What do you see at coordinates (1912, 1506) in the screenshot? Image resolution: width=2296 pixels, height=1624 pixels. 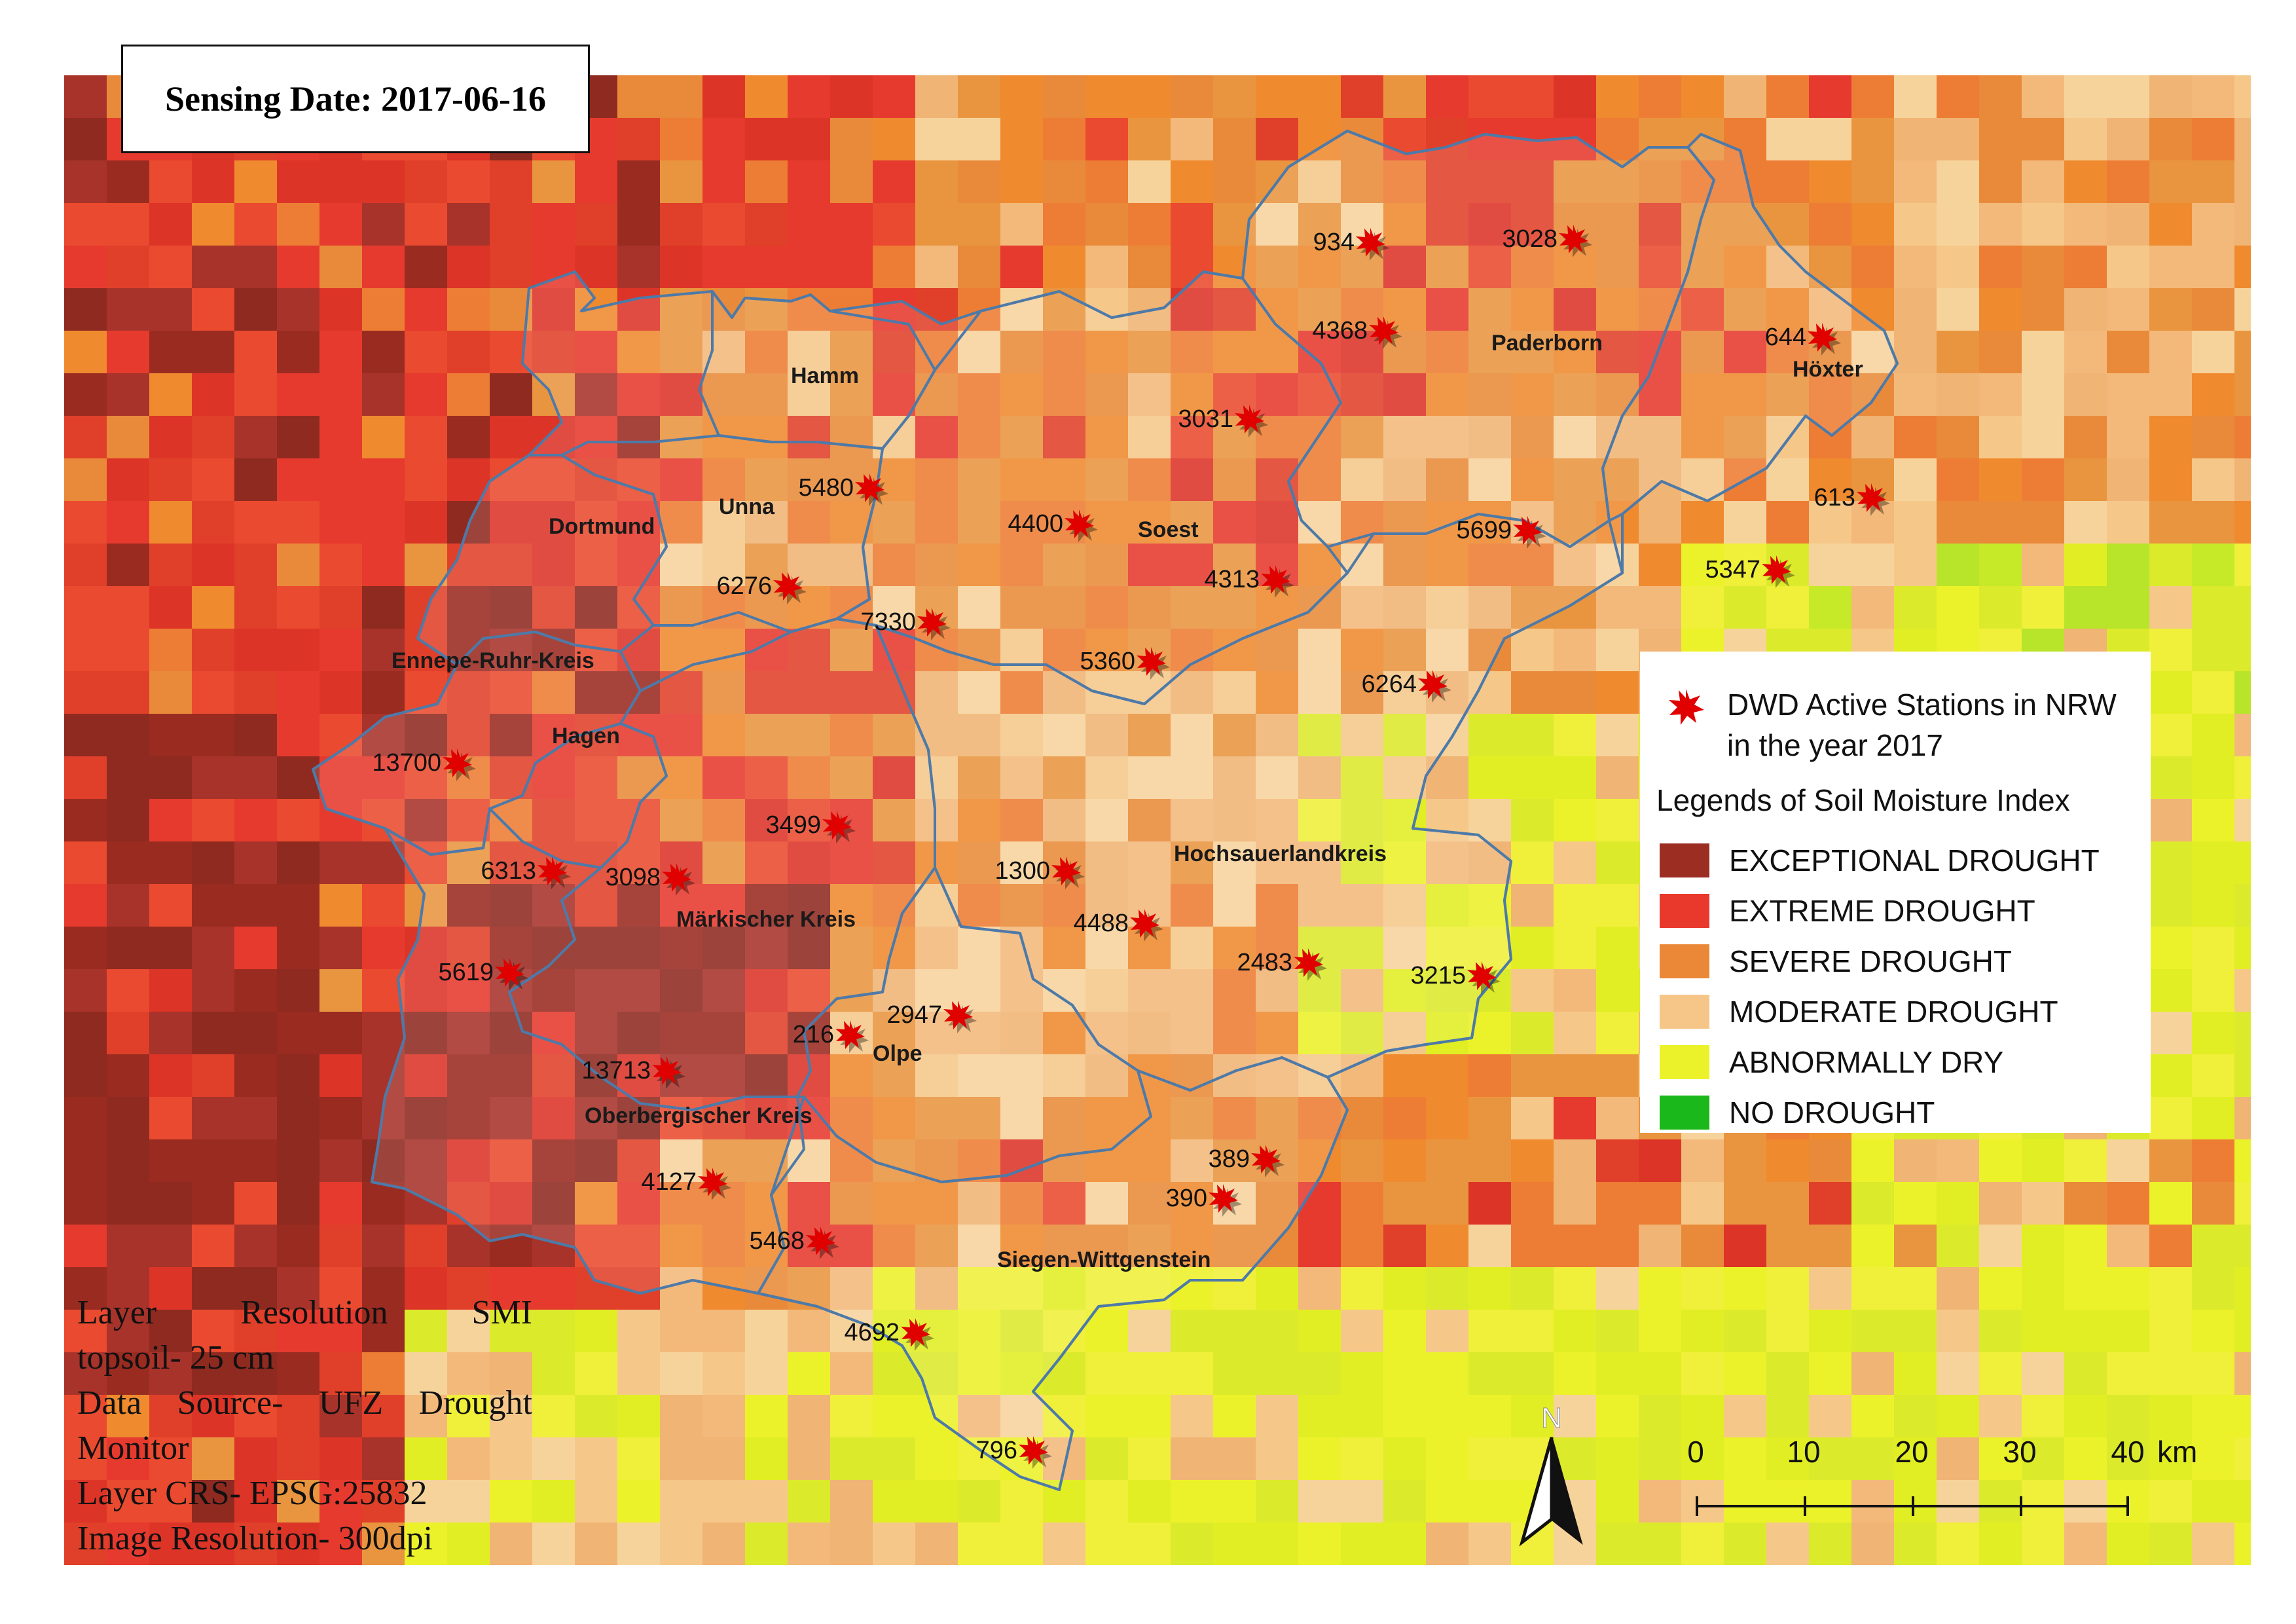 I see `scale-line` at bounding box center [1912, 1506].